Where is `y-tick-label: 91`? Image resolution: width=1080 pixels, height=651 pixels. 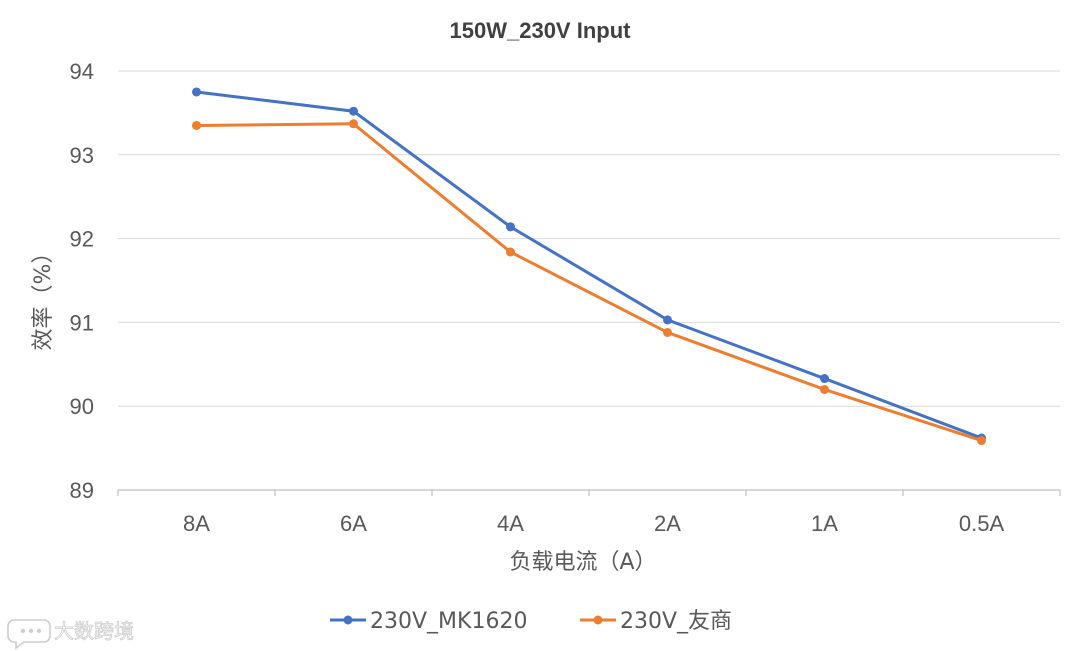 y-tick-label: 91 is located at coordinates (82, 322).